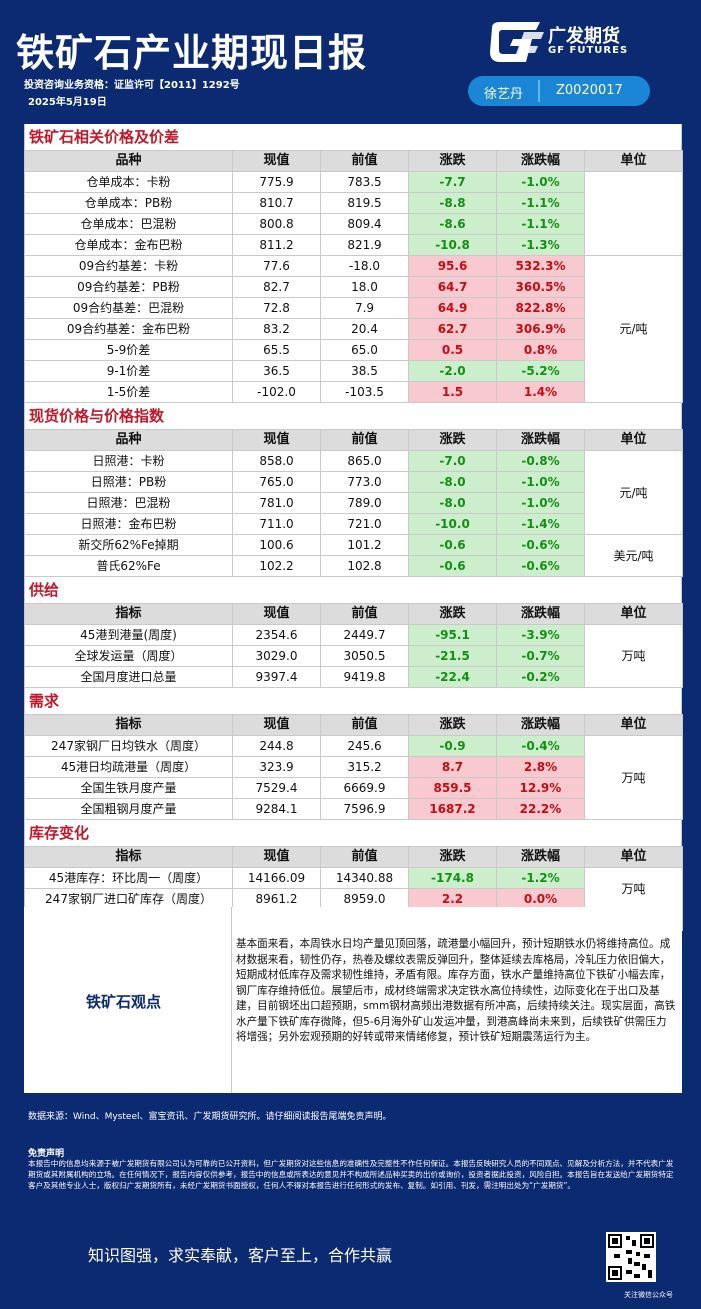 This screenshot has height=1309, width=701. I want to click on table-row: 新交所62%Fe掉期 100.6 101.2 -0.6 -0.6% 美元/吨, so click(353, 555).